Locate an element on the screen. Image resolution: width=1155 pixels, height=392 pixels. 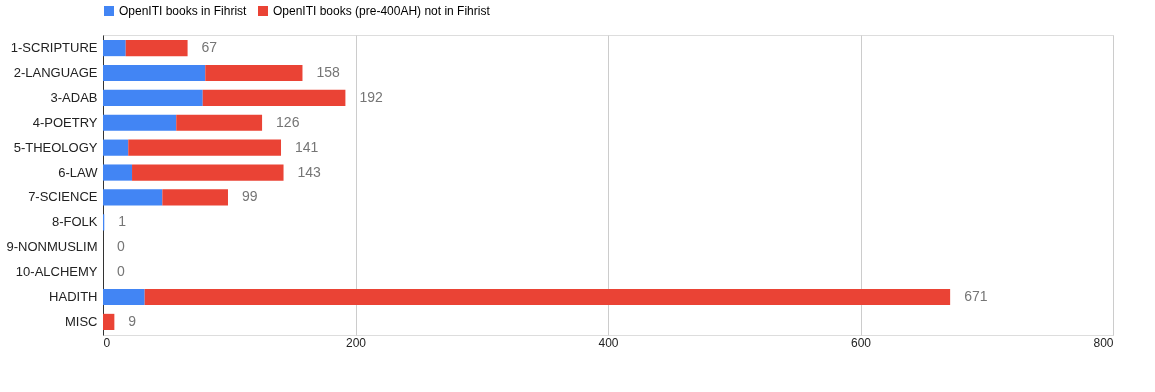
y-tick-label: 3-ADAB is located at coordinates (74, 97).